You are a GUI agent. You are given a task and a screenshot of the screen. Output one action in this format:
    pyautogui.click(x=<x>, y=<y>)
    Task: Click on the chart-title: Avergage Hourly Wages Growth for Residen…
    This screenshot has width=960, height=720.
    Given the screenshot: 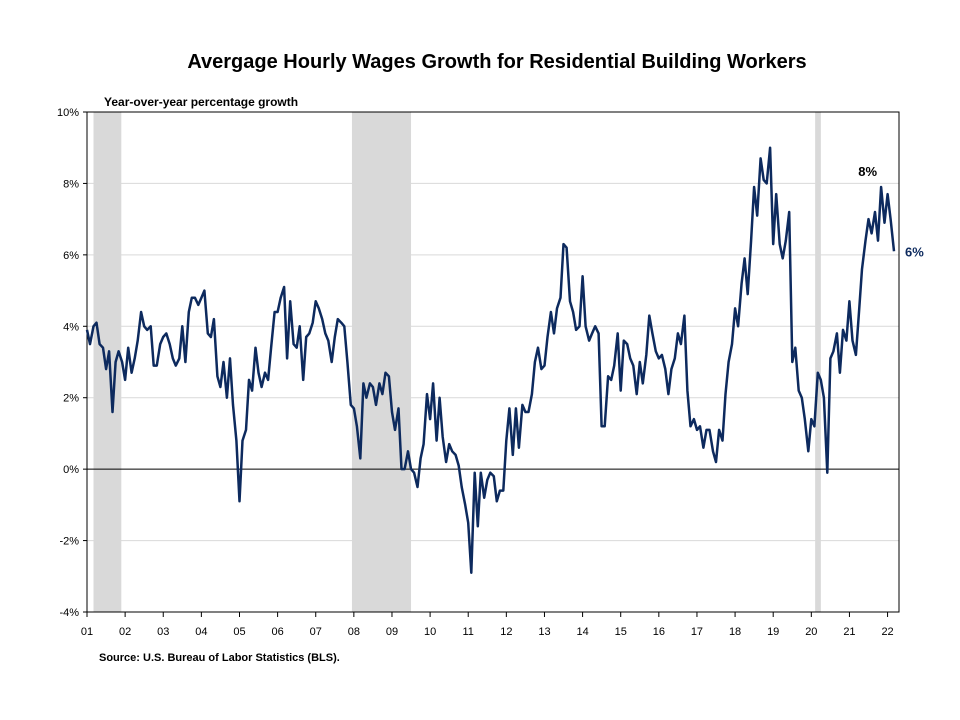 What is the action you would take?
    pyautogui.click(x=496, y=62)
    